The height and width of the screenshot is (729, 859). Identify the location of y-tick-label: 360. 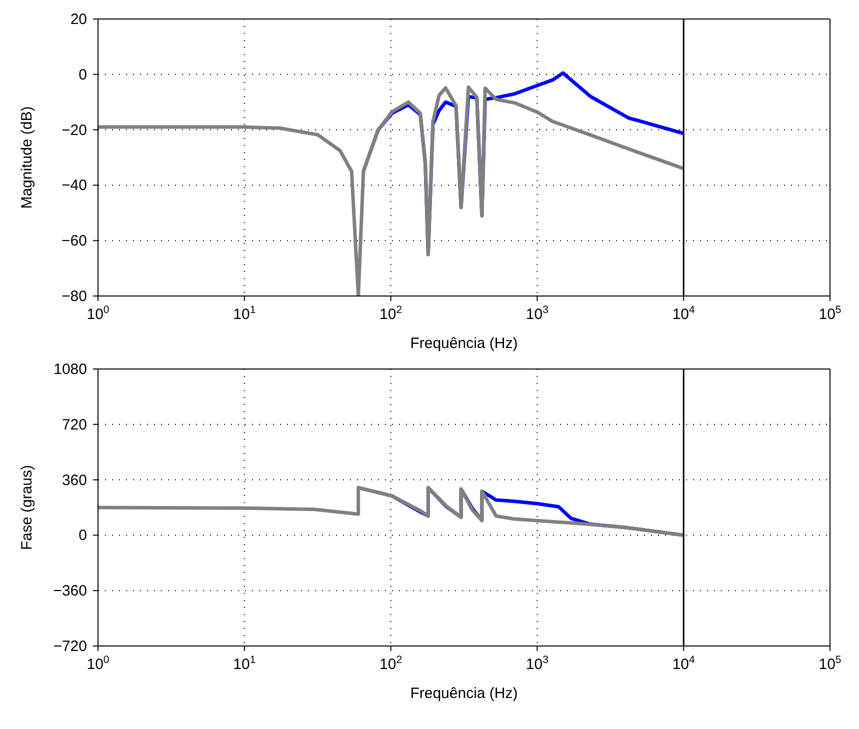
(74, 480).